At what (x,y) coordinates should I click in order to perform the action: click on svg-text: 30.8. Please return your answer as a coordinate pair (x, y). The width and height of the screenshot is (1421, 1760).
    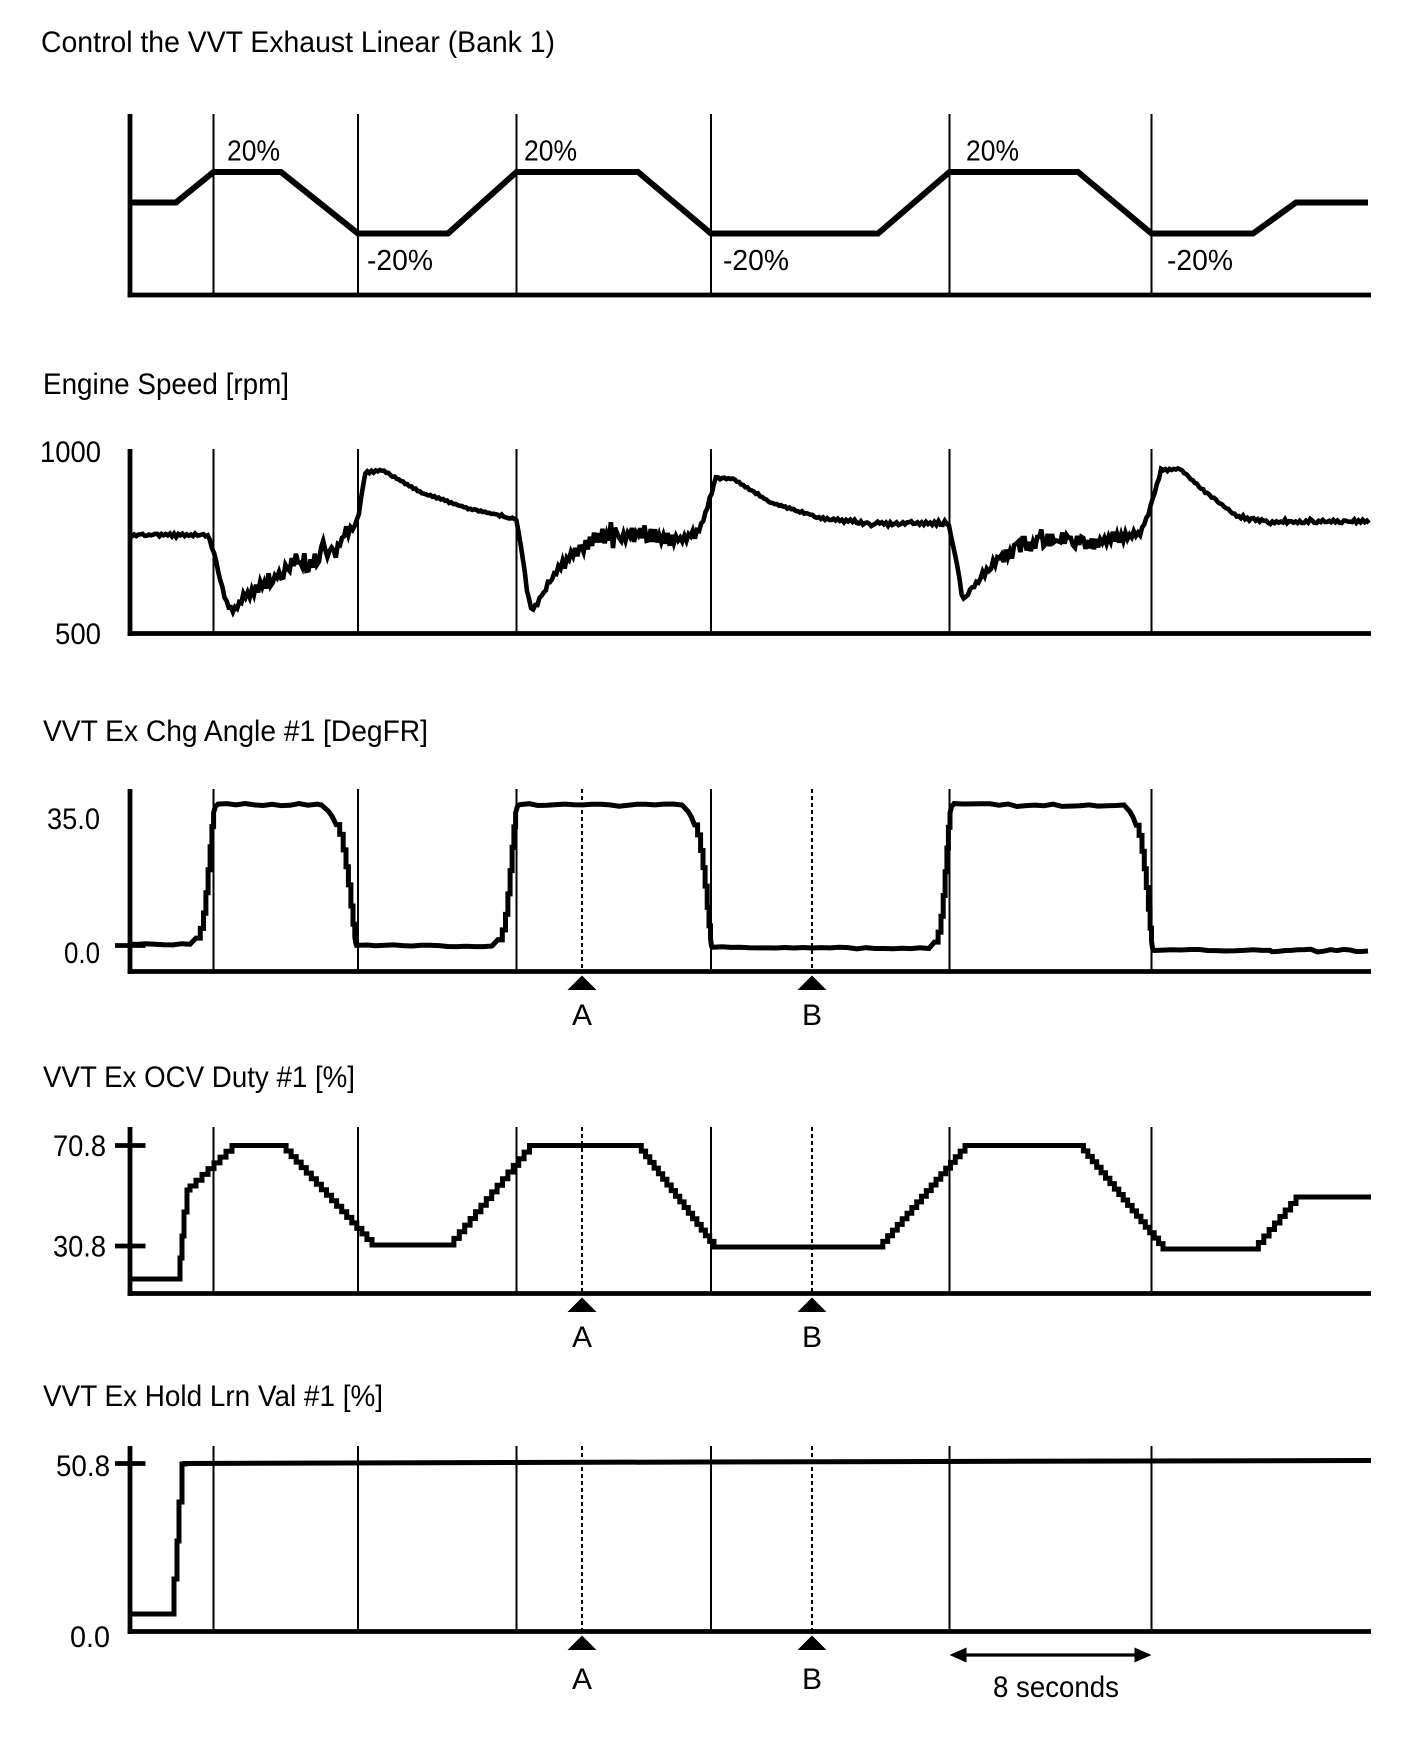
    Looking at the image, I should click on (79, 1247).